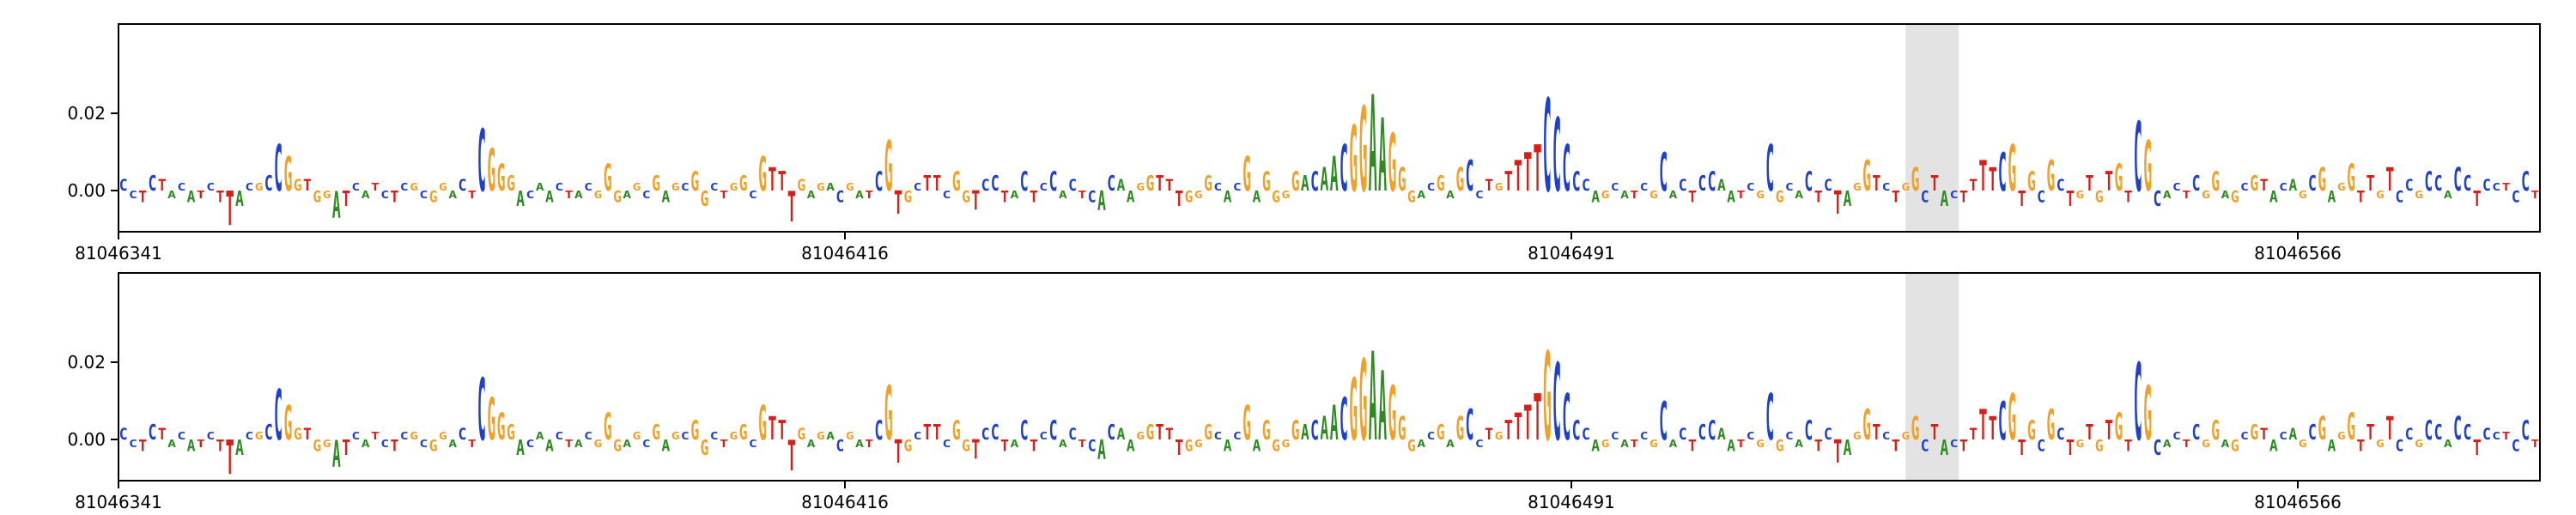  What do you see at coordinates (2298, 502) in the screenshot?
I see `x-tick-label: 81046566` at bounding box center [2298, 502].